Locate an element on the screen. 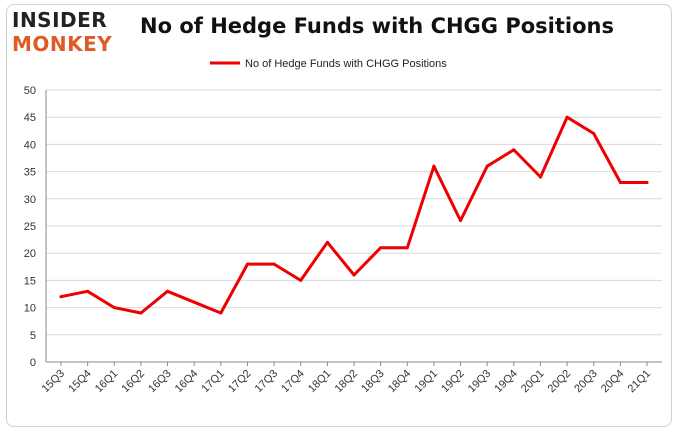 The image size is (680, 433). x-tick-label-16Q2: 16Q2 is located at coordinates (134, 382).